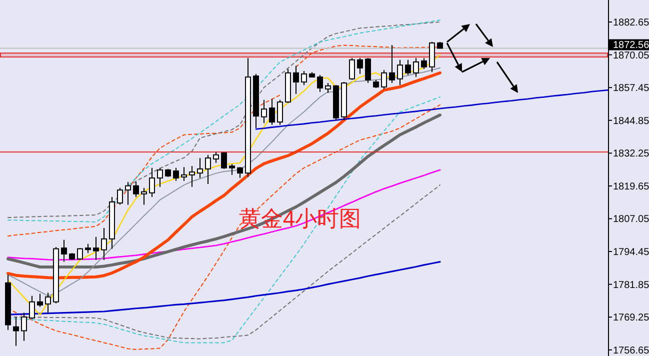 Image resolution: width=649 pixels, height=356 pixels. Describe the element at coordinates (631, 220) in the screenshot. I see `y-tick-label: 1807.05` at that location.